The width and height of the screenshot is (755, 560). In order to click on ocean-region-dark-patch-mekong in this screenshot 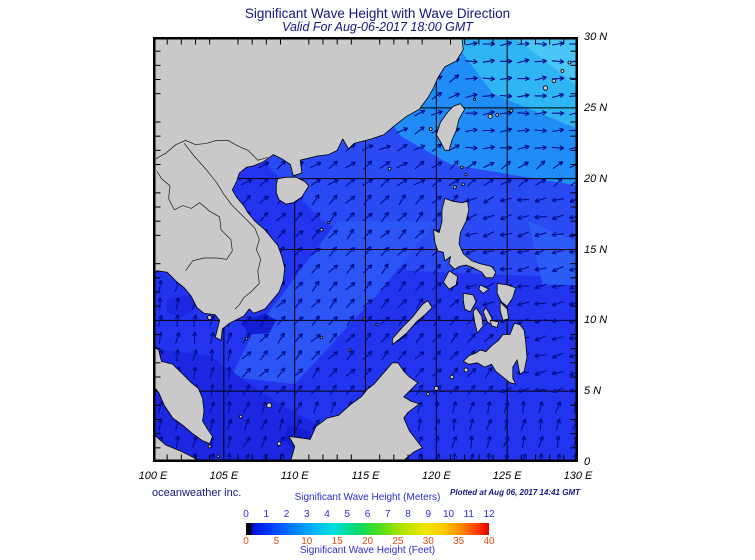, I will do `click(259, 324)`.